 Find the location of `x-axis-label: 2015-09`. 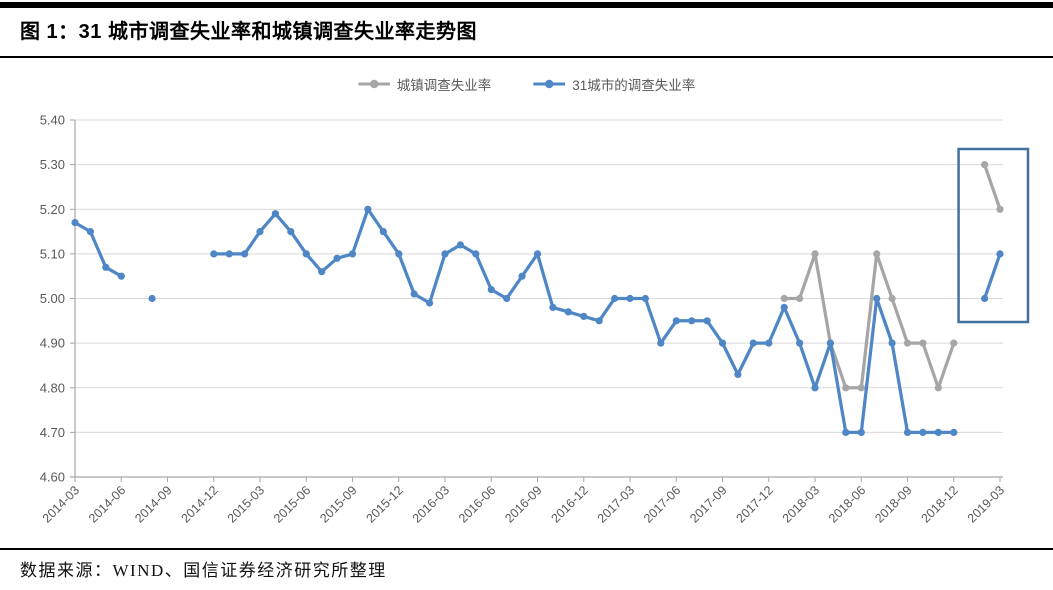

x-axis-label: 2015-09 is located at coordinates (338, 504).